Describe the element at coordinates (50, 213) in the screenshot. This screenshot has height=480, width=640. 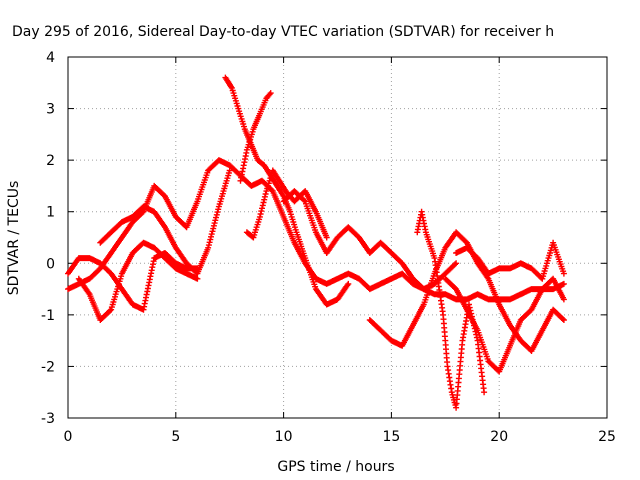
I see `y-tick-label: 1` at that location.